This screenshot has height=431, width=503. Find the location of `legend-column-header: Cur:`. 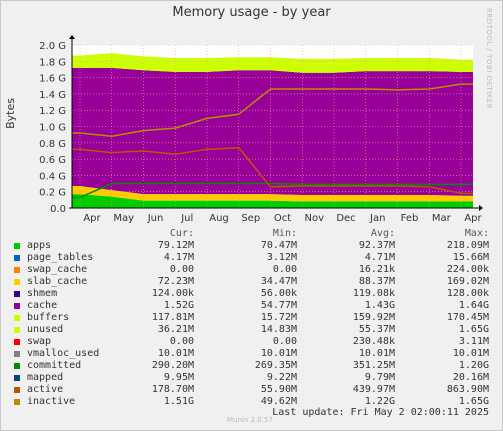

legend-column-header: Cur: is located at coordinates (181, 233).